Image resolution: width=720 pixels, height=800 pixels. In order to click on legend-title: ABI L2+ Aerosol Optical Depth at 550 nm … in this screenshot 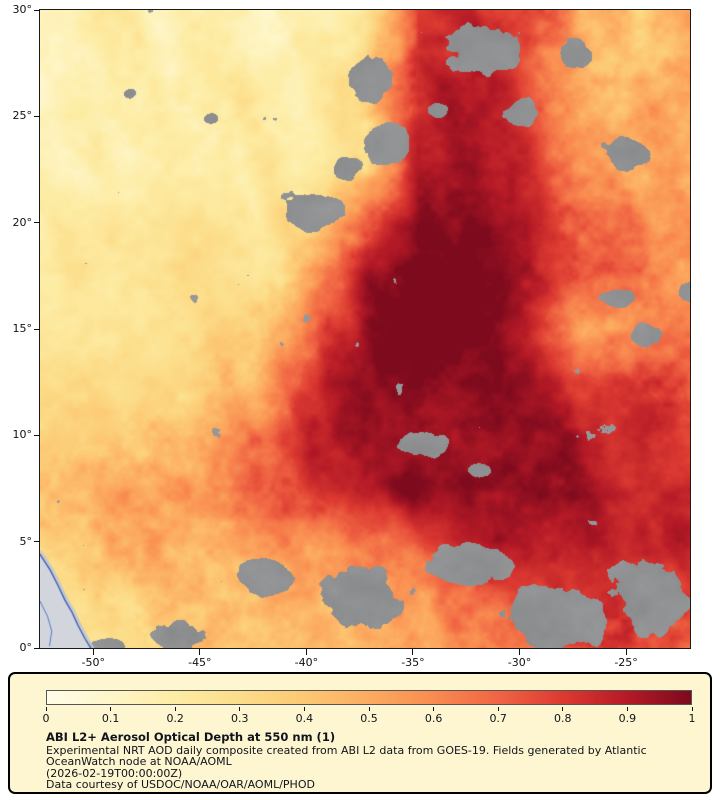, I will do `click(191, 737)`.